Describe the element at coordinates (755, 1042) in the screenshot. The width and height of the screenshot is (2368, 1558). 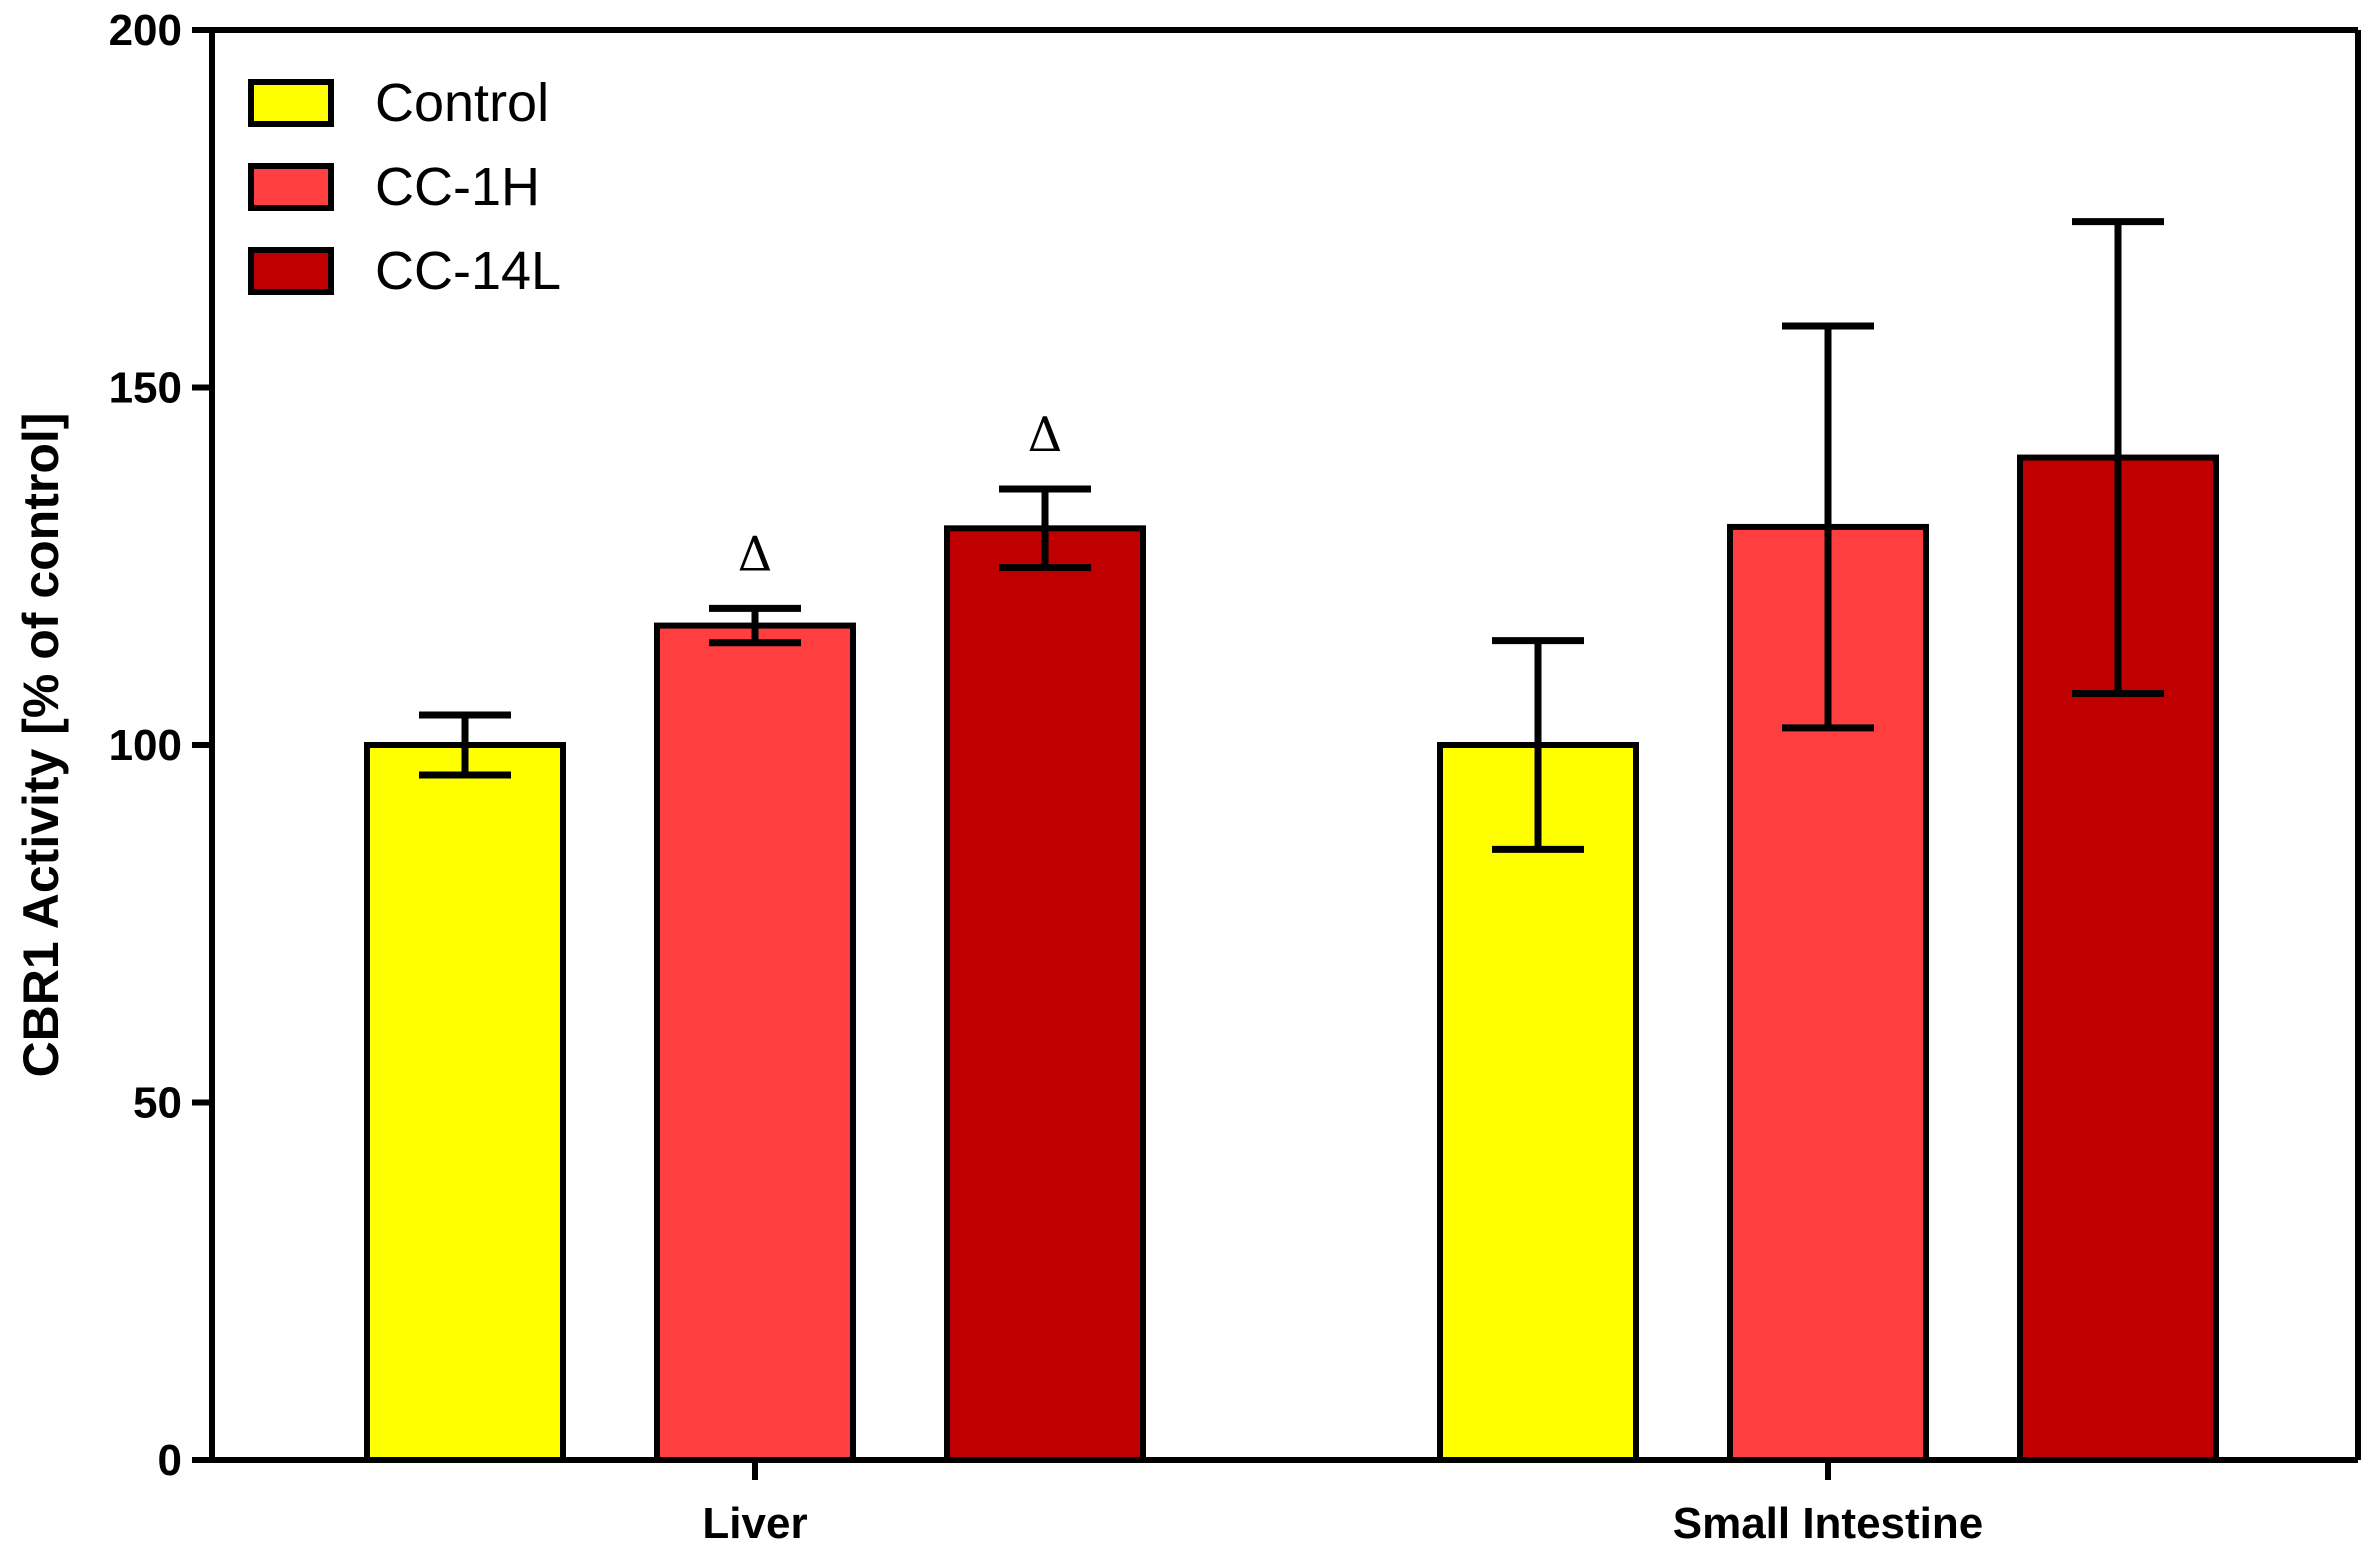
I see `bar-cc-1h-liver` at that location.